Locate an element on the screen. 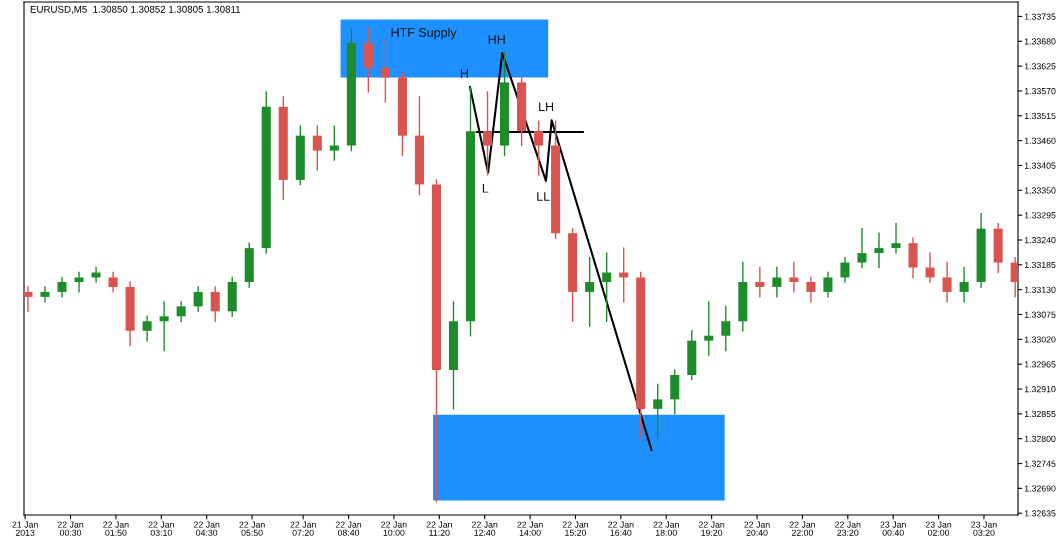 The image size is (1058, 539). annotation: L is located at coordinates (485, 188).